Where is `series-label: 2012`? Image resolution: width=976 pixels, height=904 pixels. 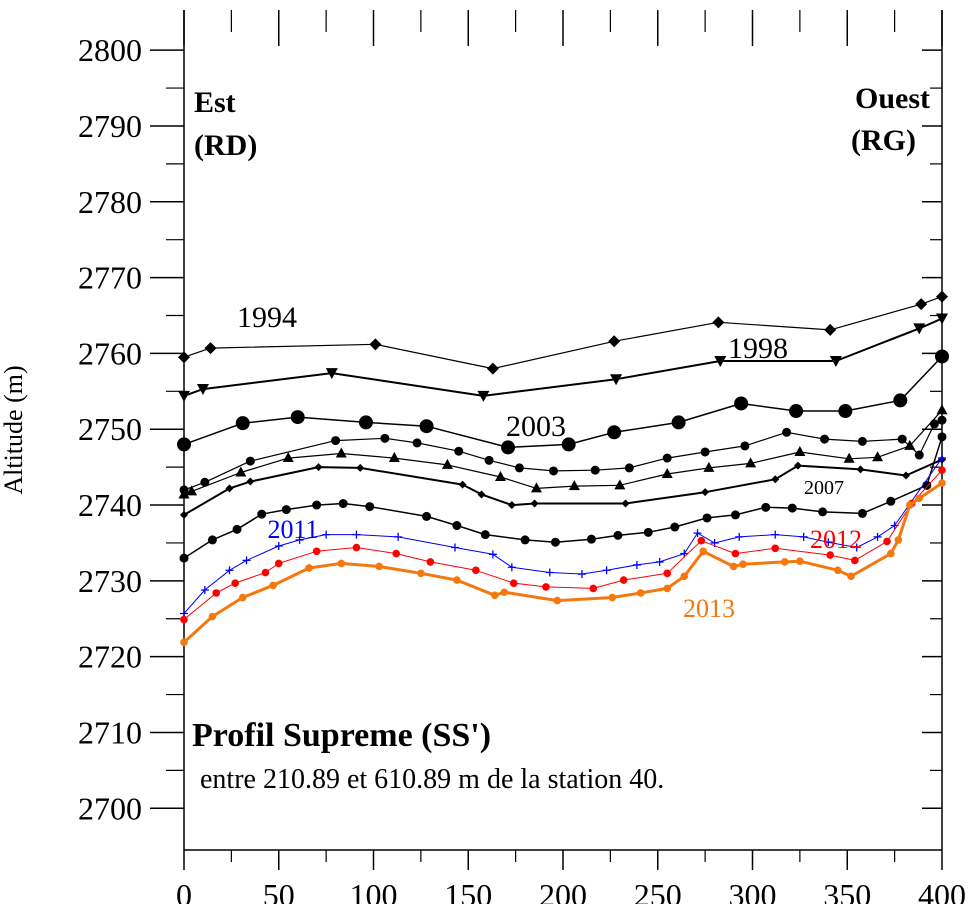 series-label: 2012 is located at coordinates (836, 539).